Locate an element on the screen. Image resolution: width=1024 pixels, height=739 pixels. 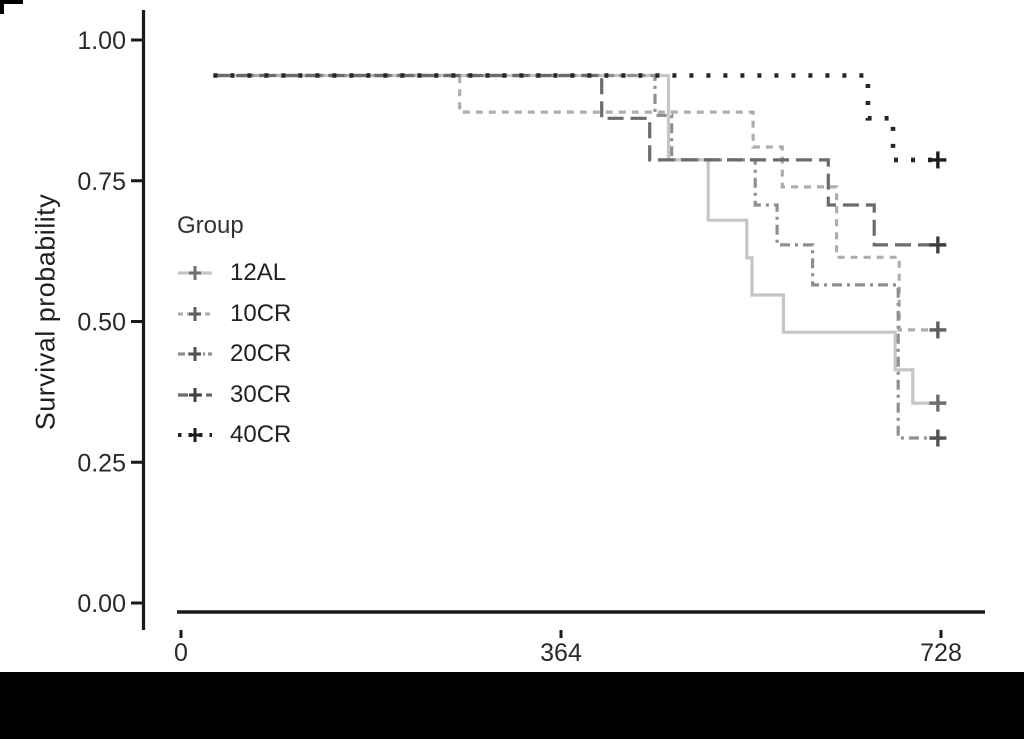
legend-item-20cr: 20CR is located at coordinates (234, 354).